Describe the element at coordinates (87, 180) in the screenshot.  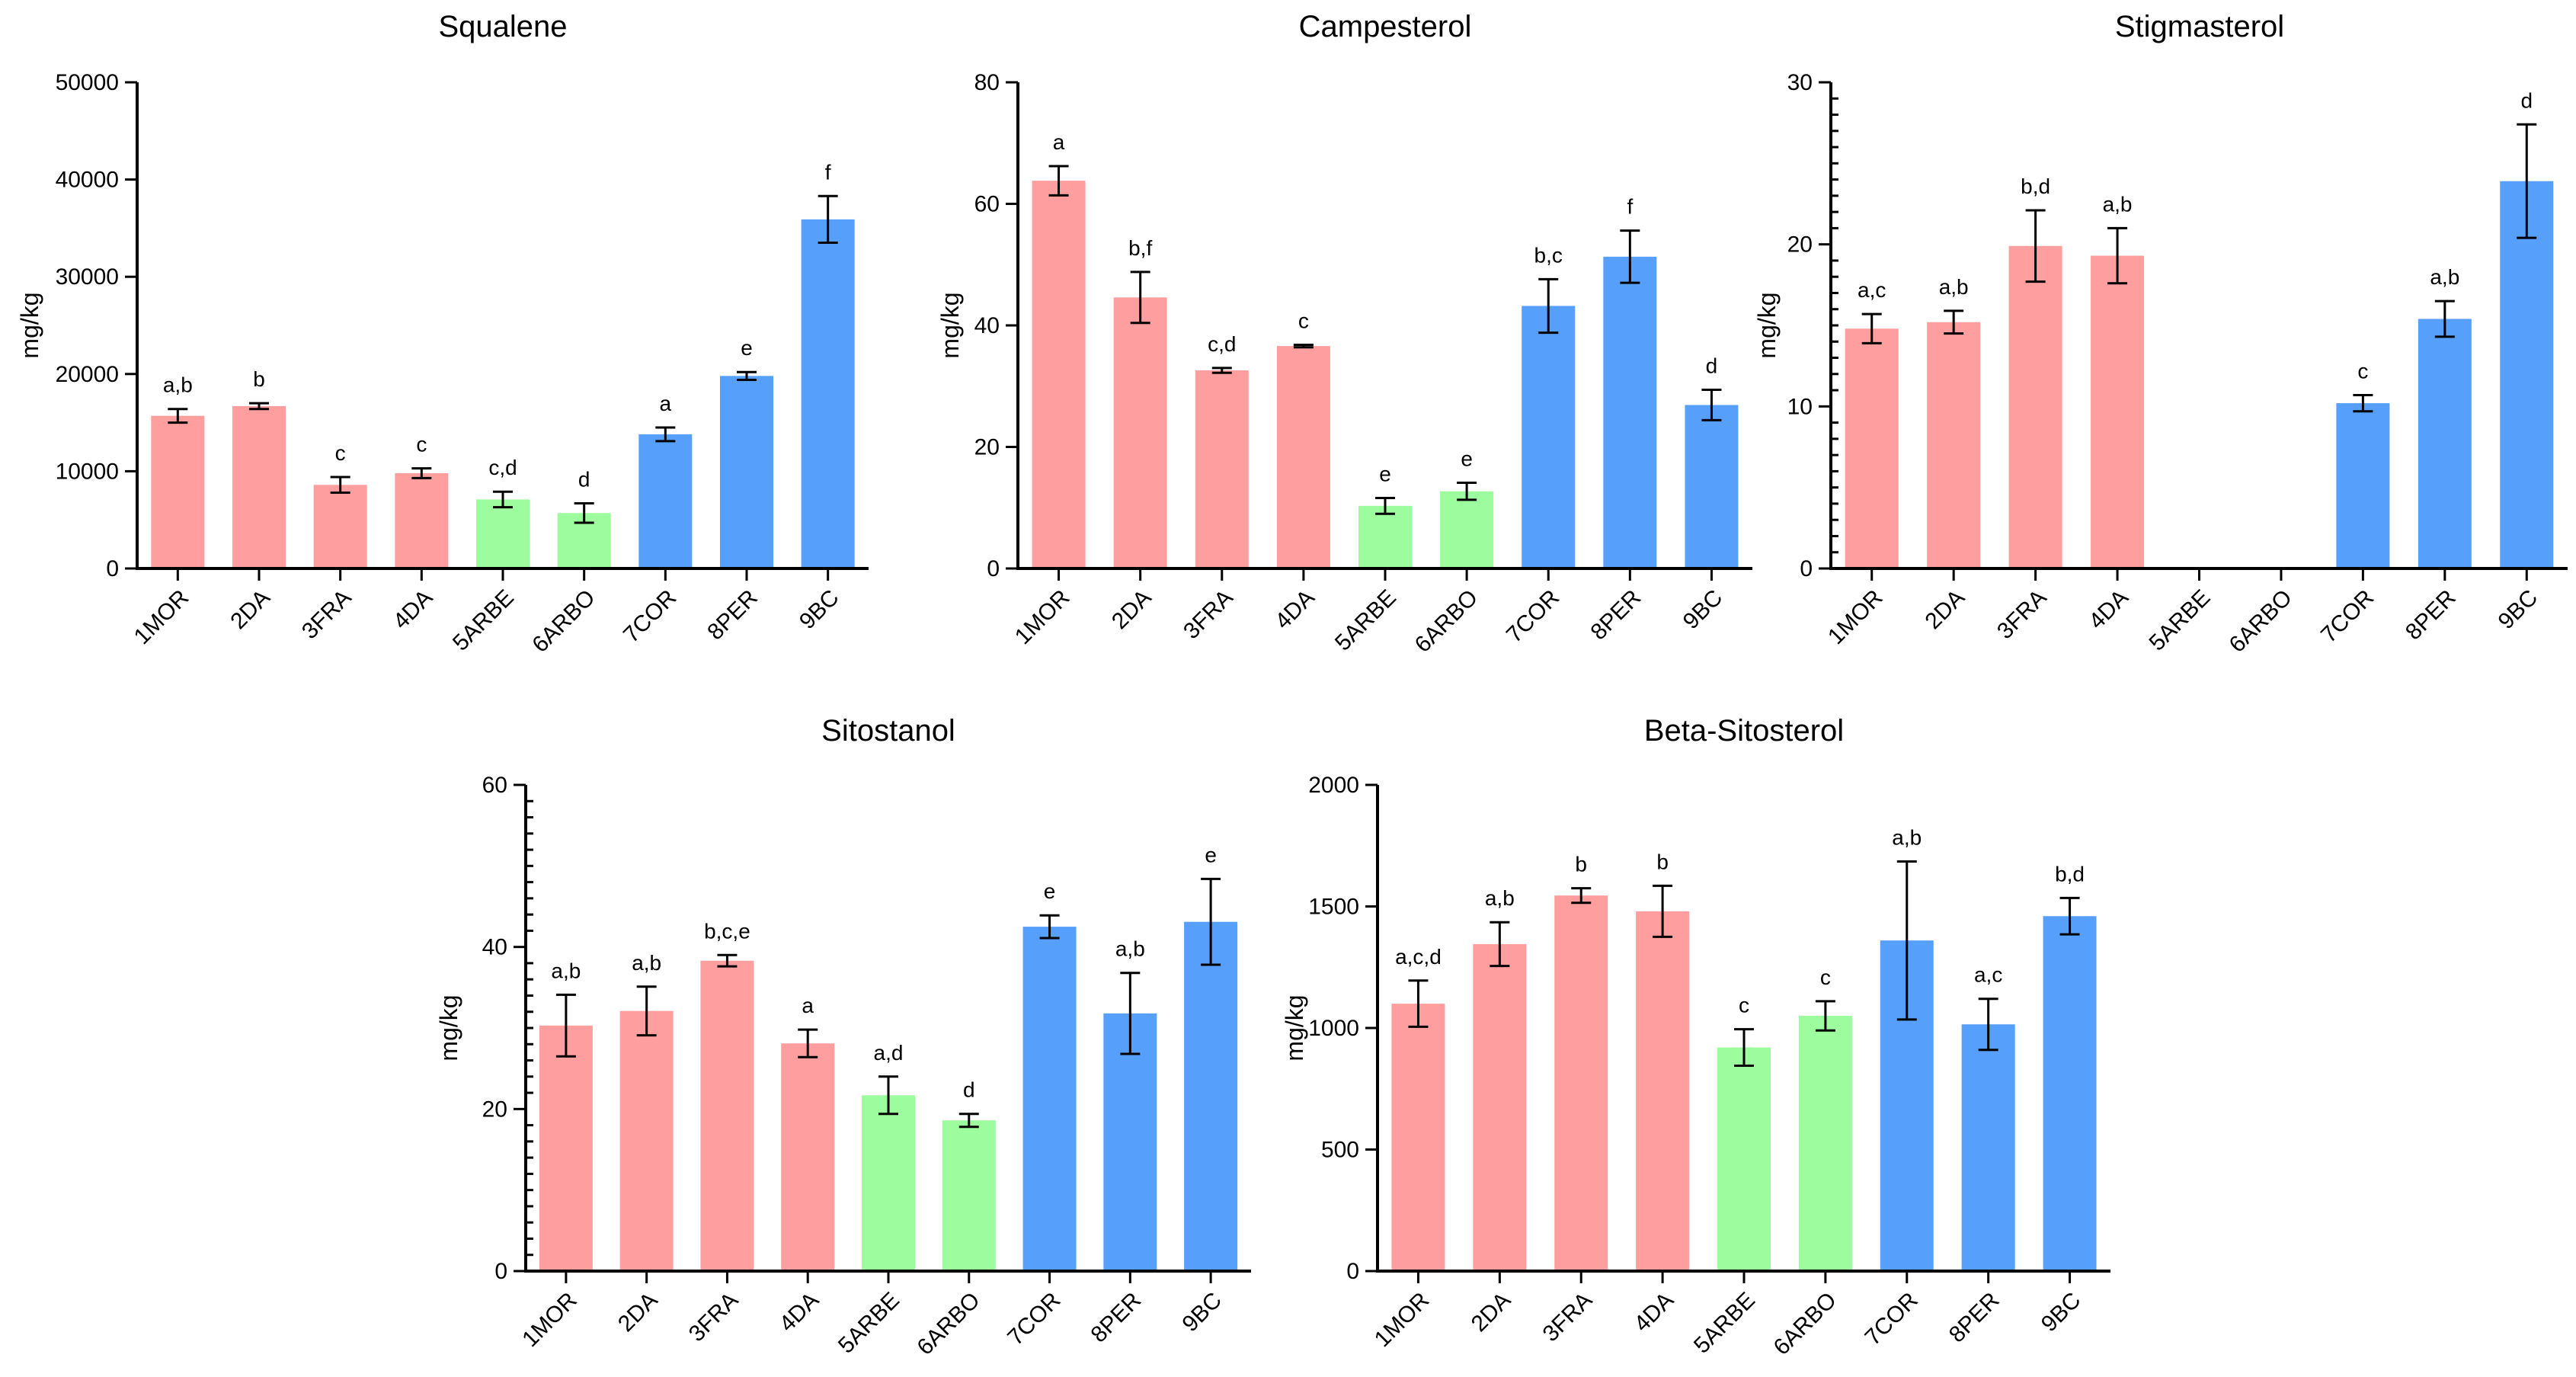
I see `y-tick-label: 40000` at that location.